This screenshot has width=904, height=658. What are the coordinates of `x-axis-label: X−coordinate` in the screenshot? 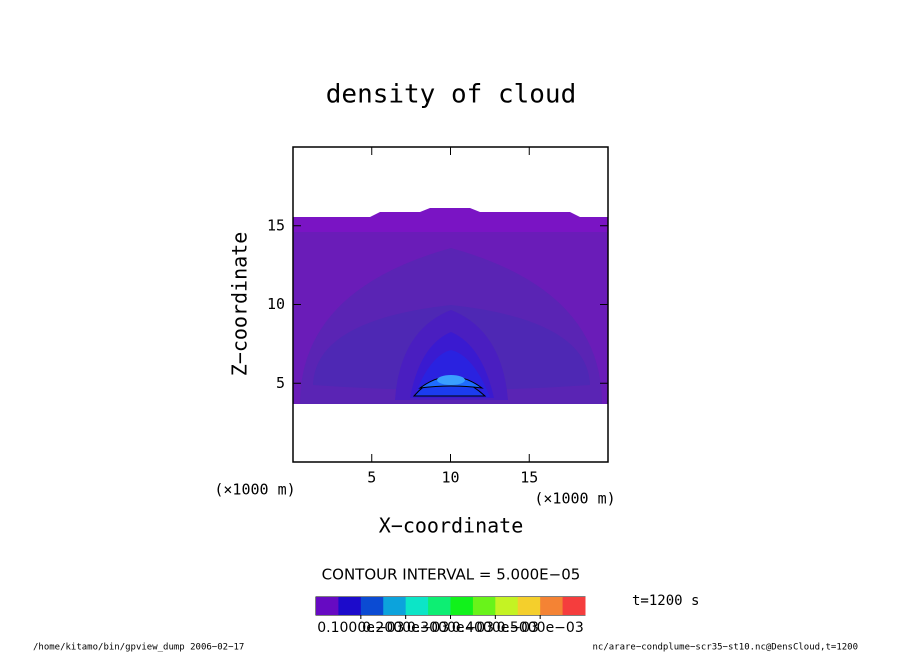 It's located at (451, 526).